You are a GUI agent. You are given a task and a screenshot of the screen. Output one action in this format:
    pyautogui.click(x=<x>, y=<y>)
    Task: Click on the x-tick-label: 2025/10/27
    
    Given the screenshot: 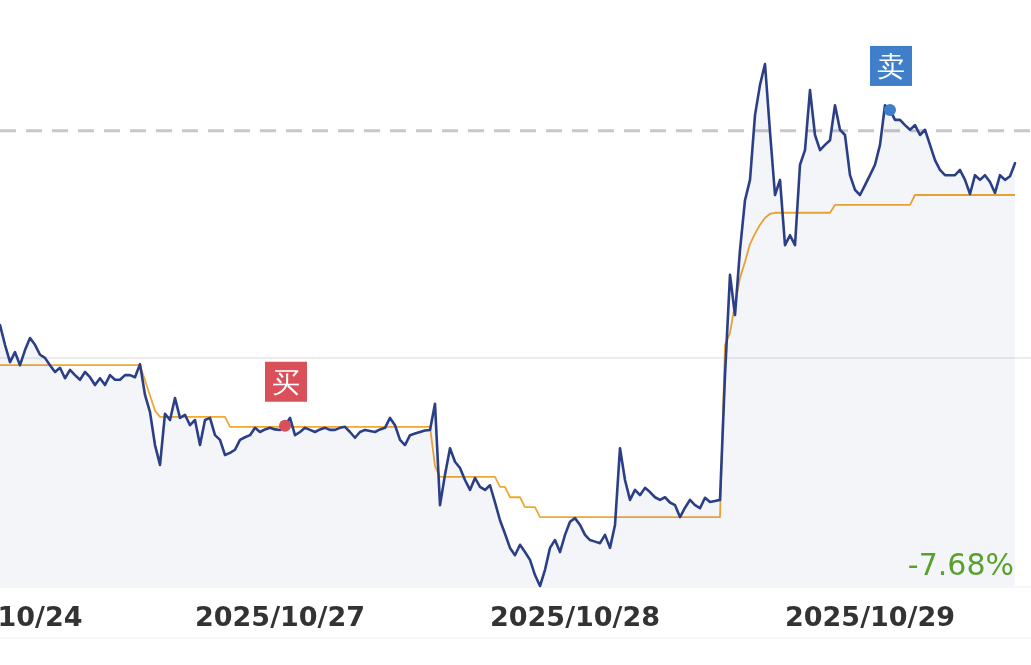 What is the action you would take?
    pyautogui.click(x=280, y=616)
    